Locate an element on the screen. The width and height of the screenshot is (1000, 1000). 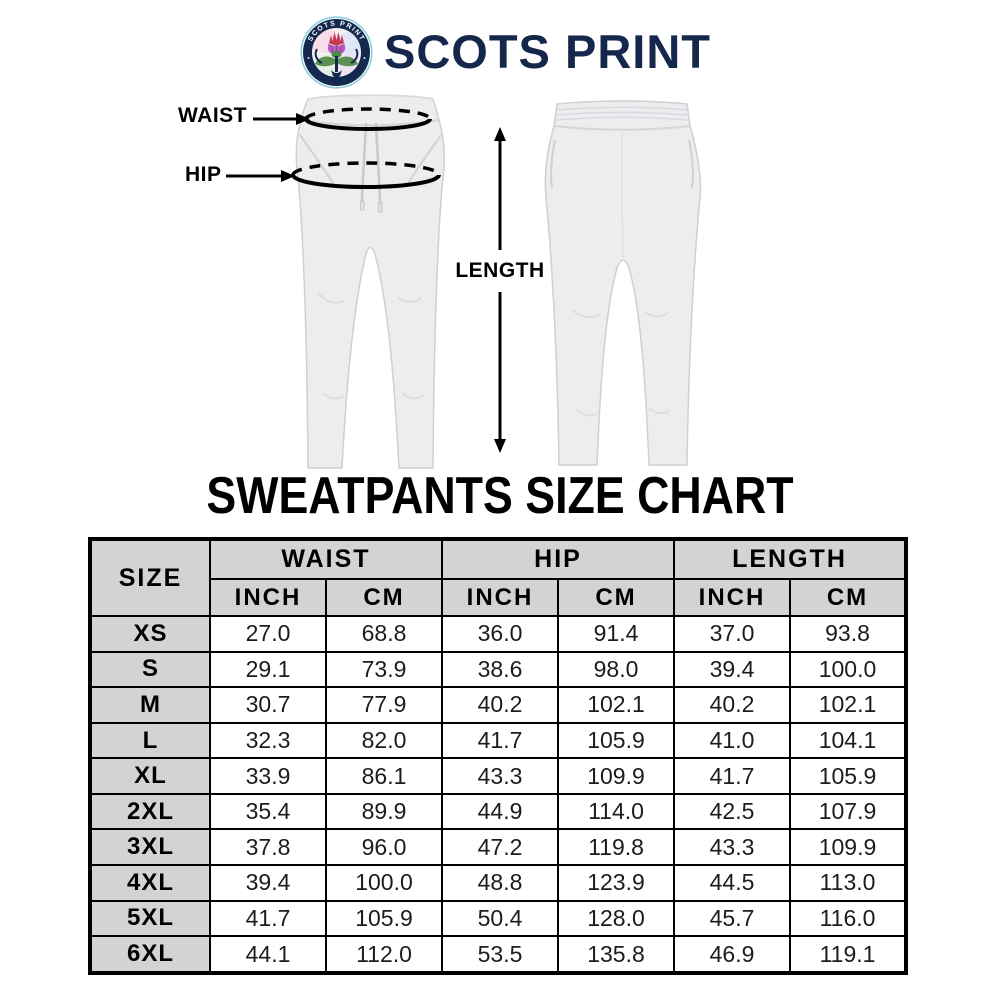
waist-inch-header: INCH is located at coordinates (268, 597).